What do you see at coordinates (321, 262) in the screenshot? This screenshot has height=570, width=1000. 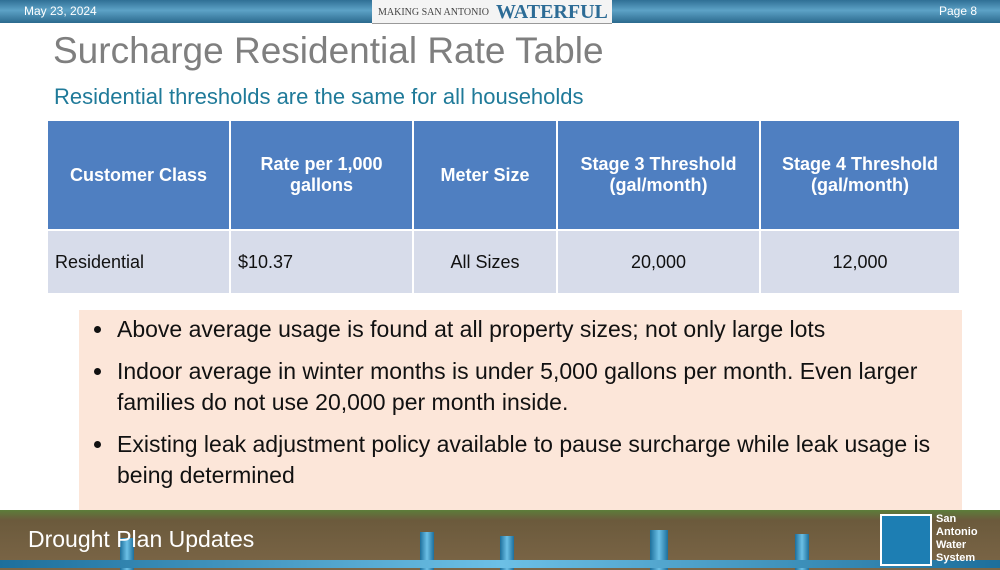 I see `cell: $10.37` at bounding box center [321, 262].